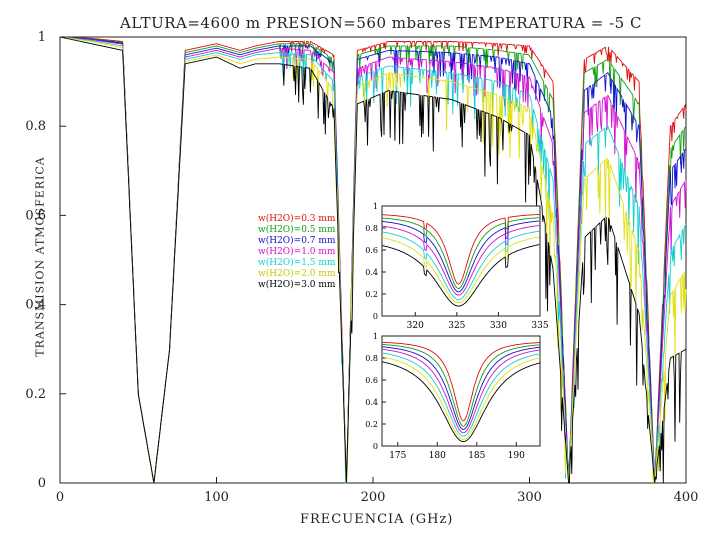 This screenshot has height=540, width=720. Describe the element at coordinates (498, 326) in the screenshot. I see `inset-x-tick-label: 330` at that location.